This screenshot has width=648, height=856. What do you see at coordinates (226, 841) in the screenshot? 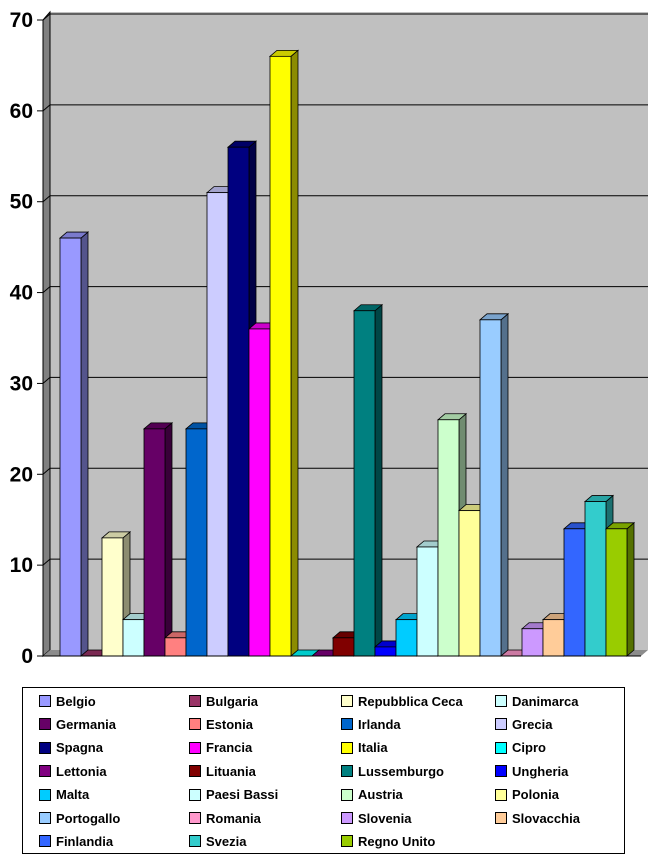
I see `legend-label: Svezia` at bounding box center [226, 841].